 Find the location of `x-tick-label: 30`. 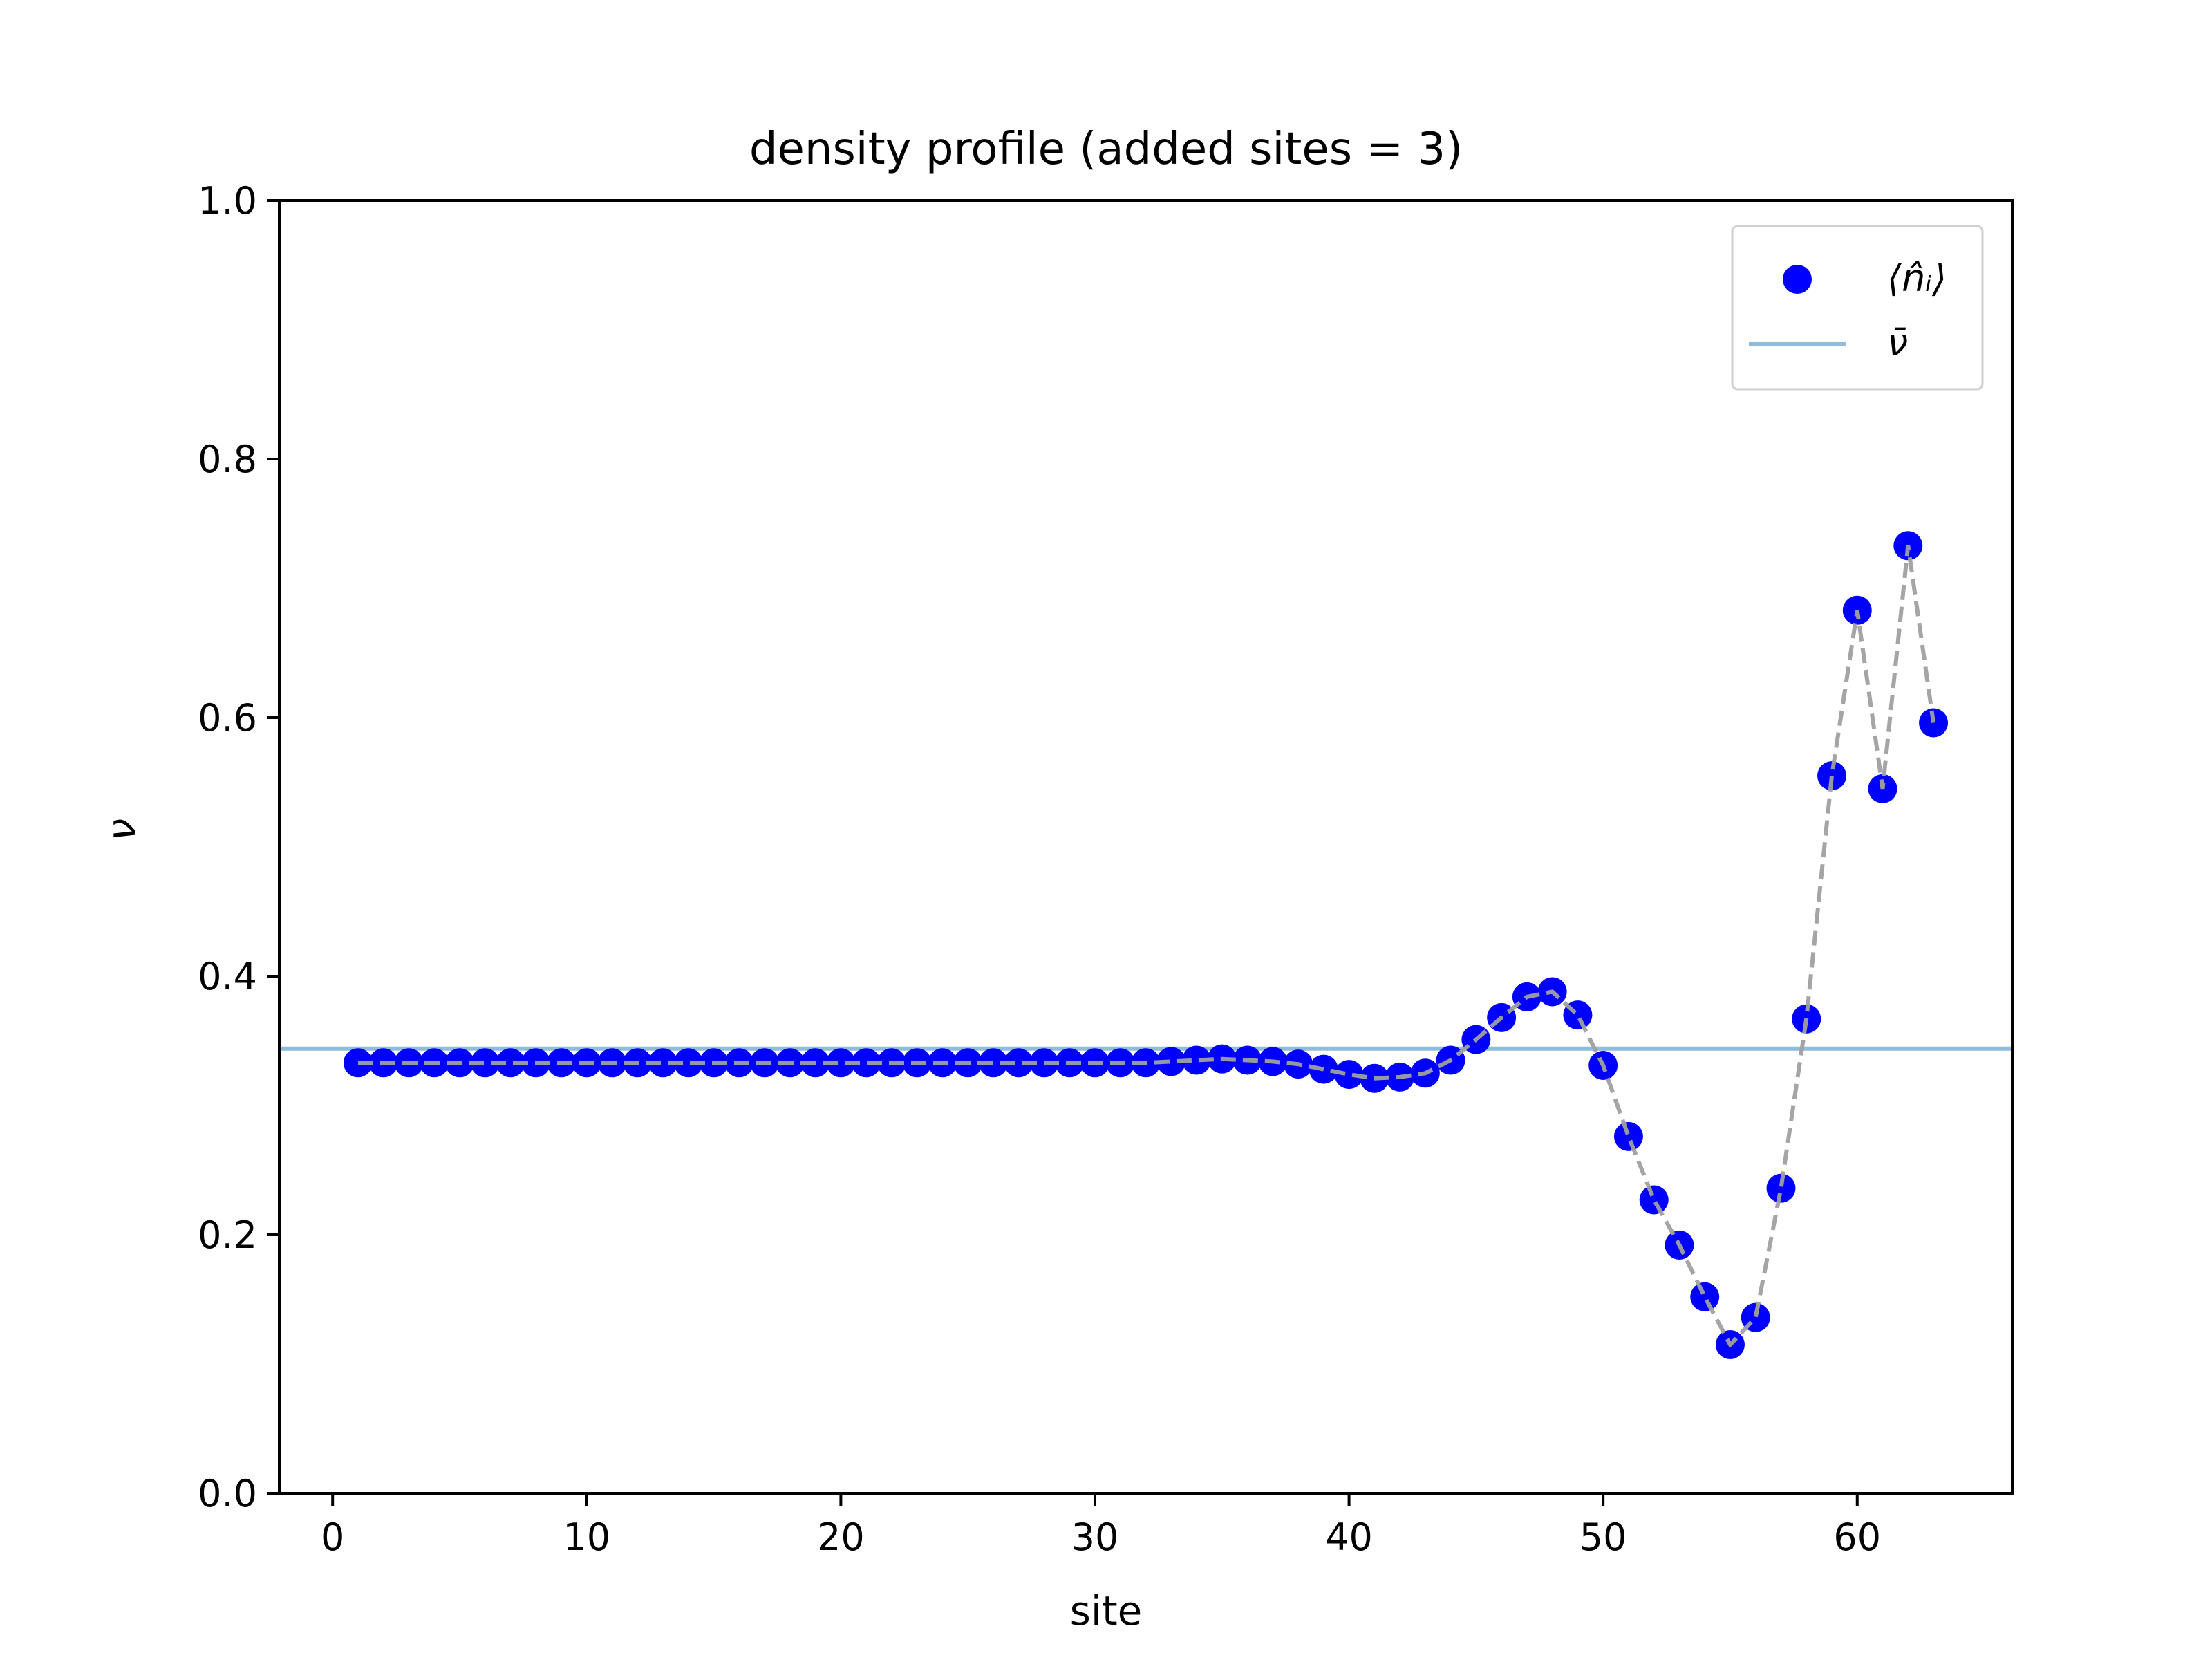

x-tick-label: 30 is located at coordinates (1095, 1537).